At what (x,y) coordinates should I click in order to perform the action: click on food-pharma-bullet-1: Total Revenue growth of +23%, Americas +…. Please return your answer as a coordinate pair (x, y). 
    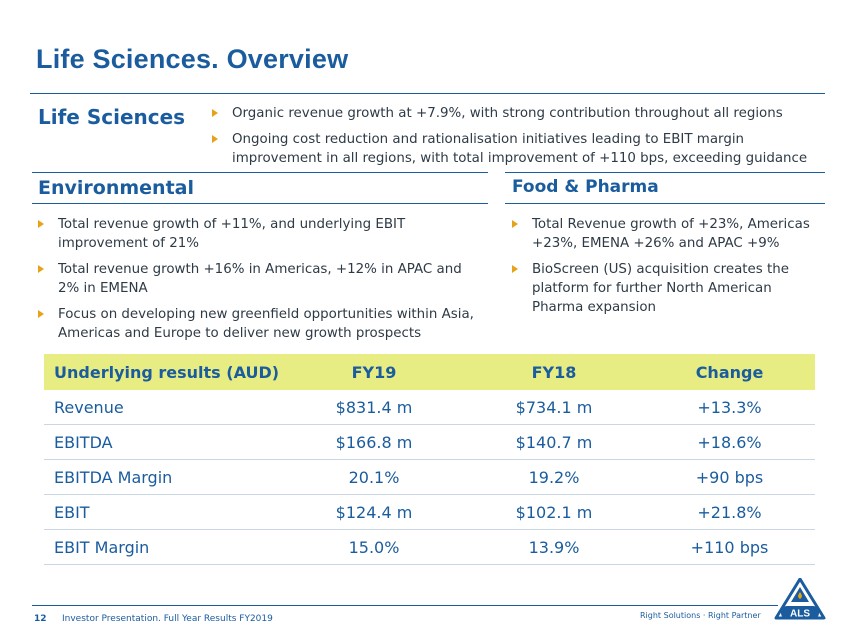
    Looking at the image, I should click on (663, 234).